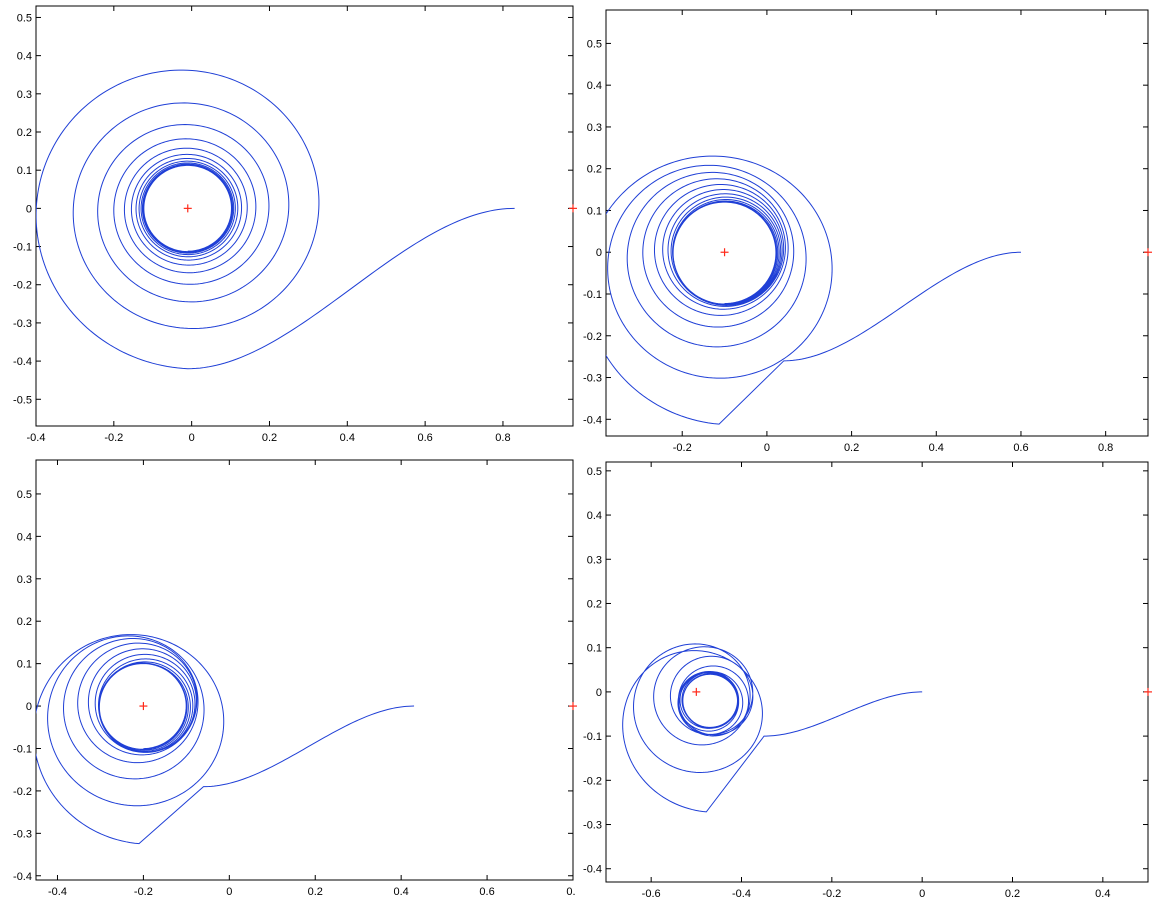 Image resolution: width=1160 pixels, height=909 pixels. I want to click on x-tick-label: 0., so click(570, 892).